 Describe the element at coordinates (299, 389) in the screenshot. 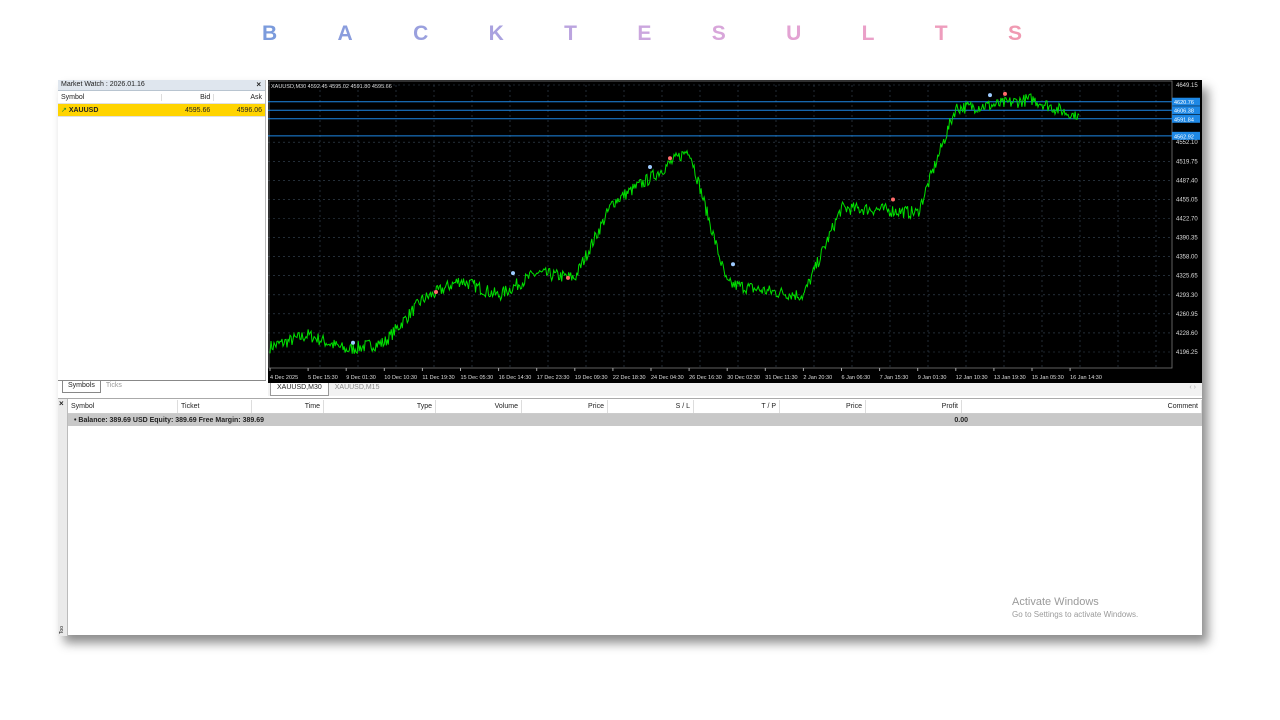

I see `tab-xauusd-m30: XAUUSD,M30` at that location.